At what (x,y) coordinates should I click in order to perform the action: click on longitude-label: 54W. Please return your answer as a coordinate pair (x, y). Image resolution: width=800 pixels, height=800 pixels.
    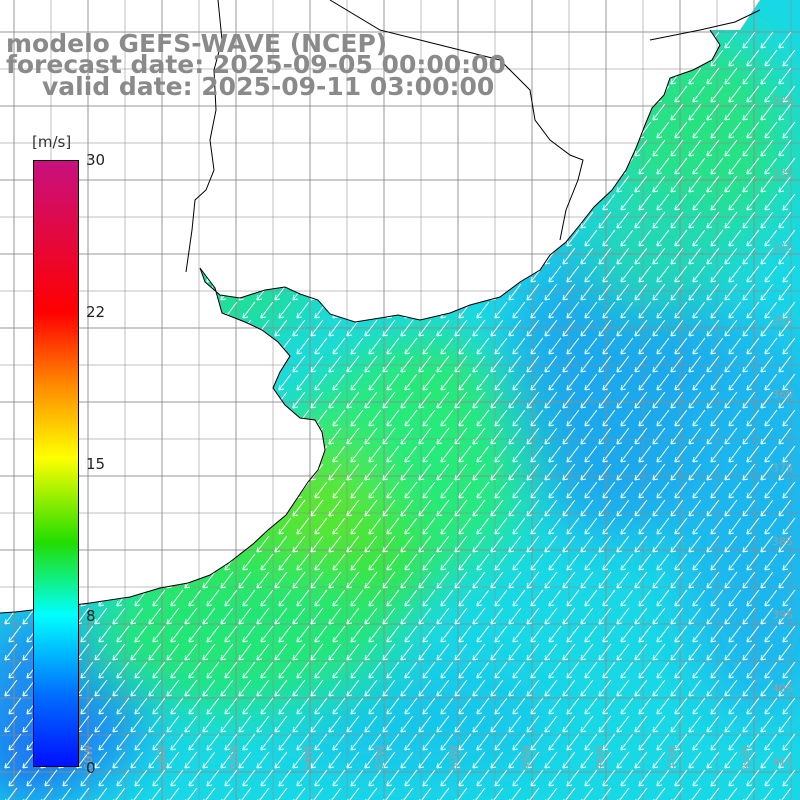
    Looking at the image, I should click on (307, 757).